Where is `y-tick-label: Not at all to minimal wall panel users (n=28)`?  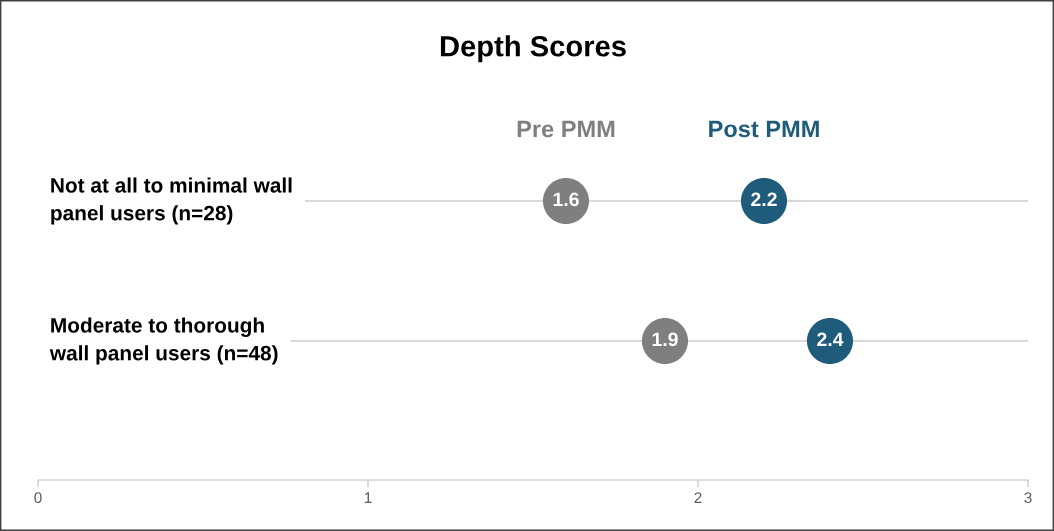
y-tick-label: Not at all to minimal wall panel users (n=28) is located at coordinates (171, 201).